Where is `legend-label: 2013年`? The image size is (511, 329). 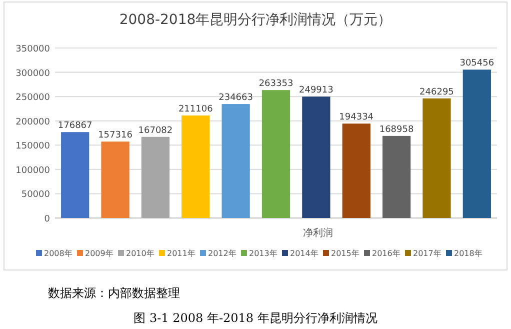
legend-label: 2013年 is located at coordinates (263, 253).